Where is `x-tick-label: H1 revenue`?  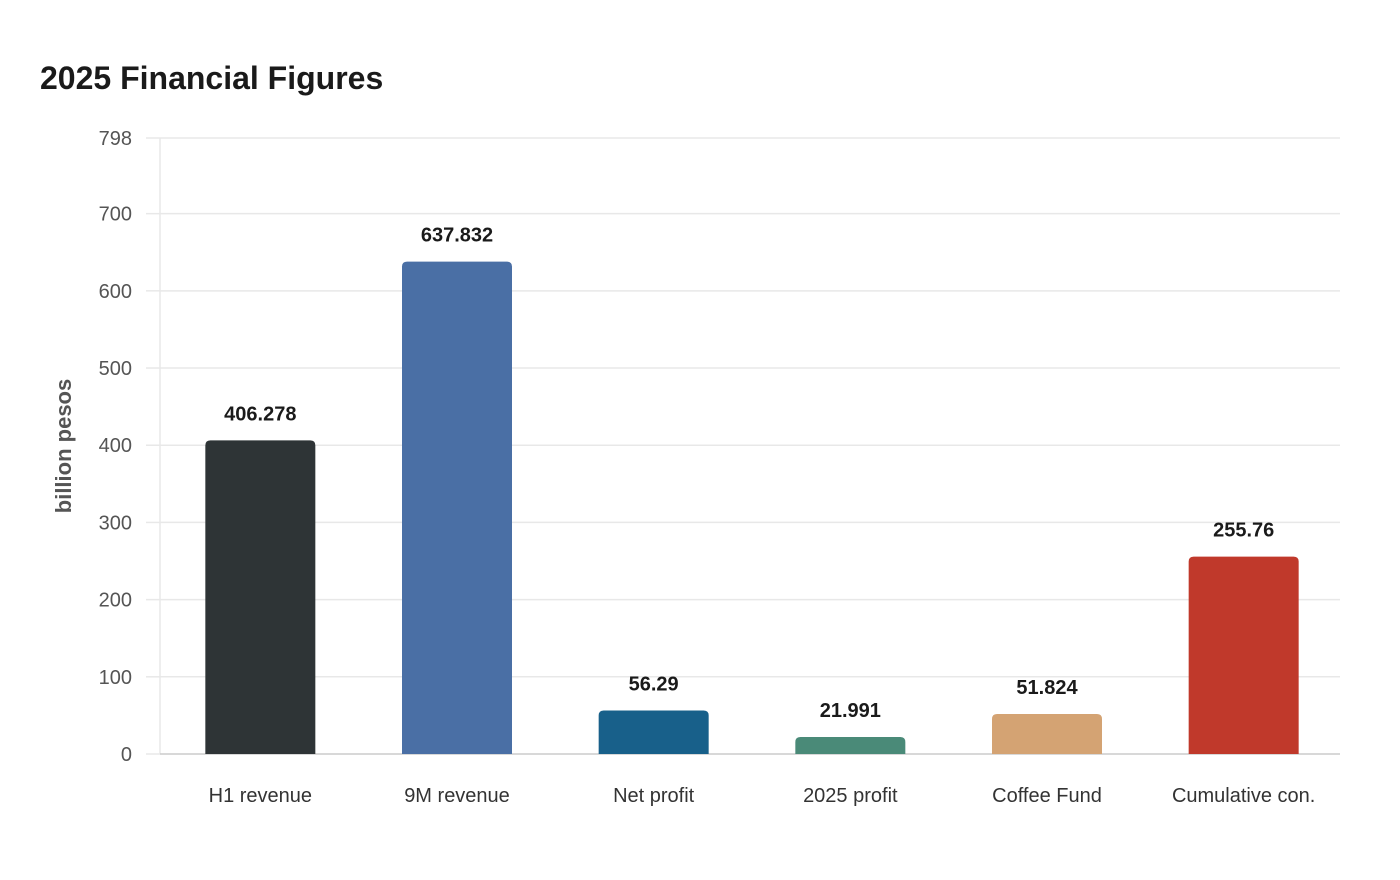
x-tick-label: H1 revenue is located at coordinates (260, 796).